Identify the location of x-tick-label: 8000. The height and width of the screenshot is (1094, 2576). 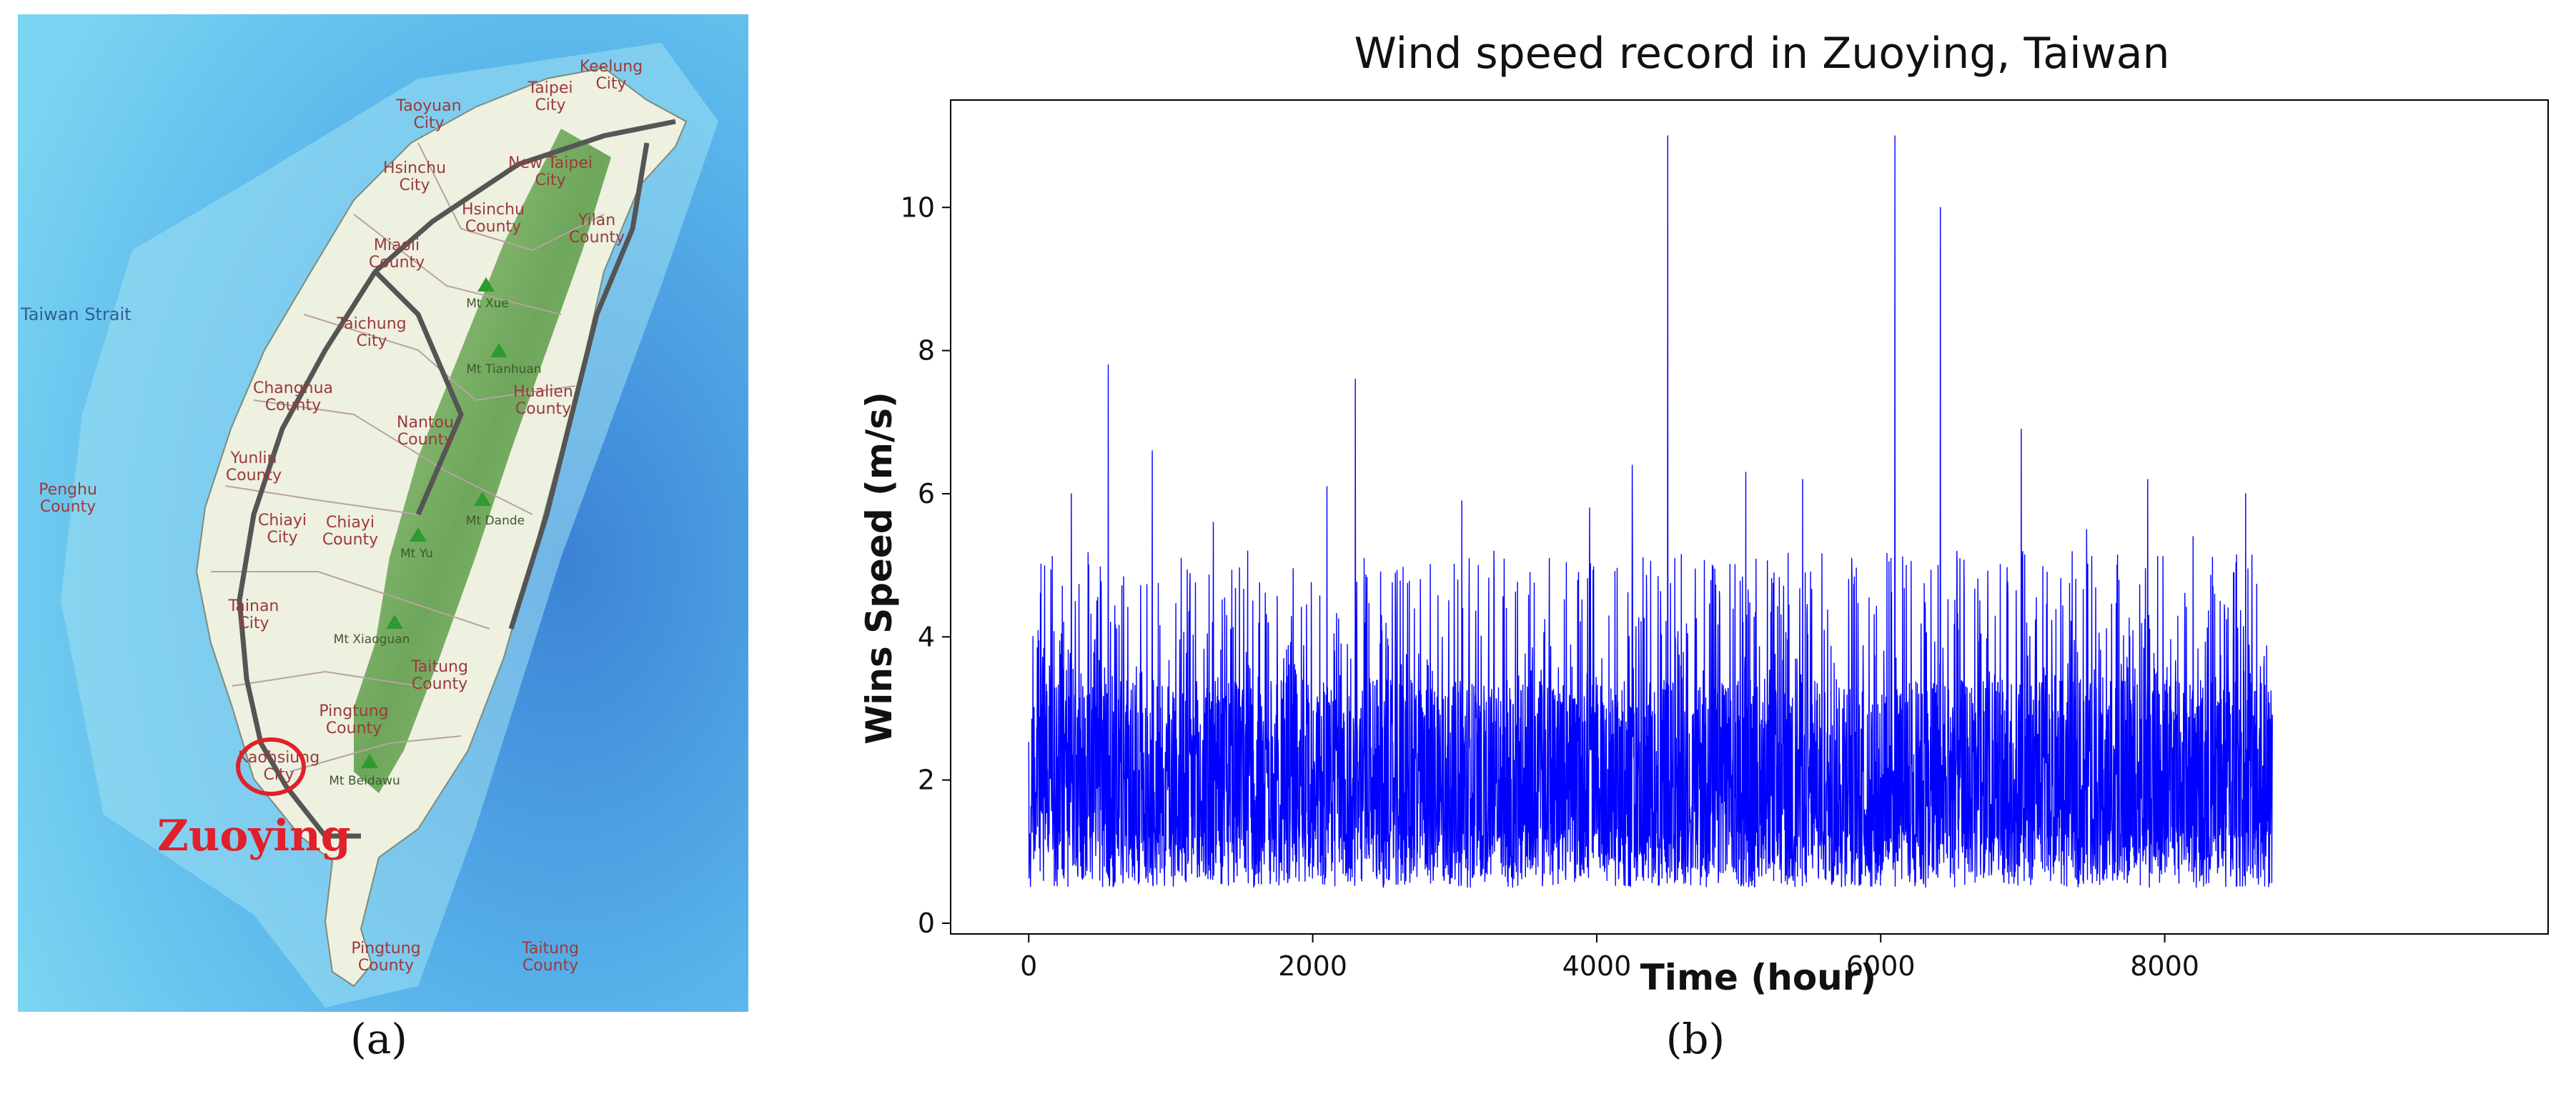
(2165, 966).